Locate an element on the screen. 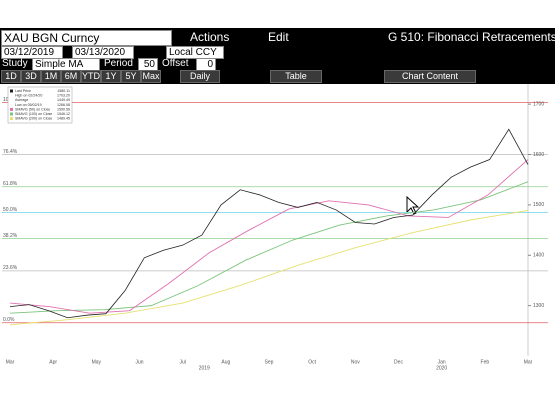  legend-box is located at coordinates (40, 105).